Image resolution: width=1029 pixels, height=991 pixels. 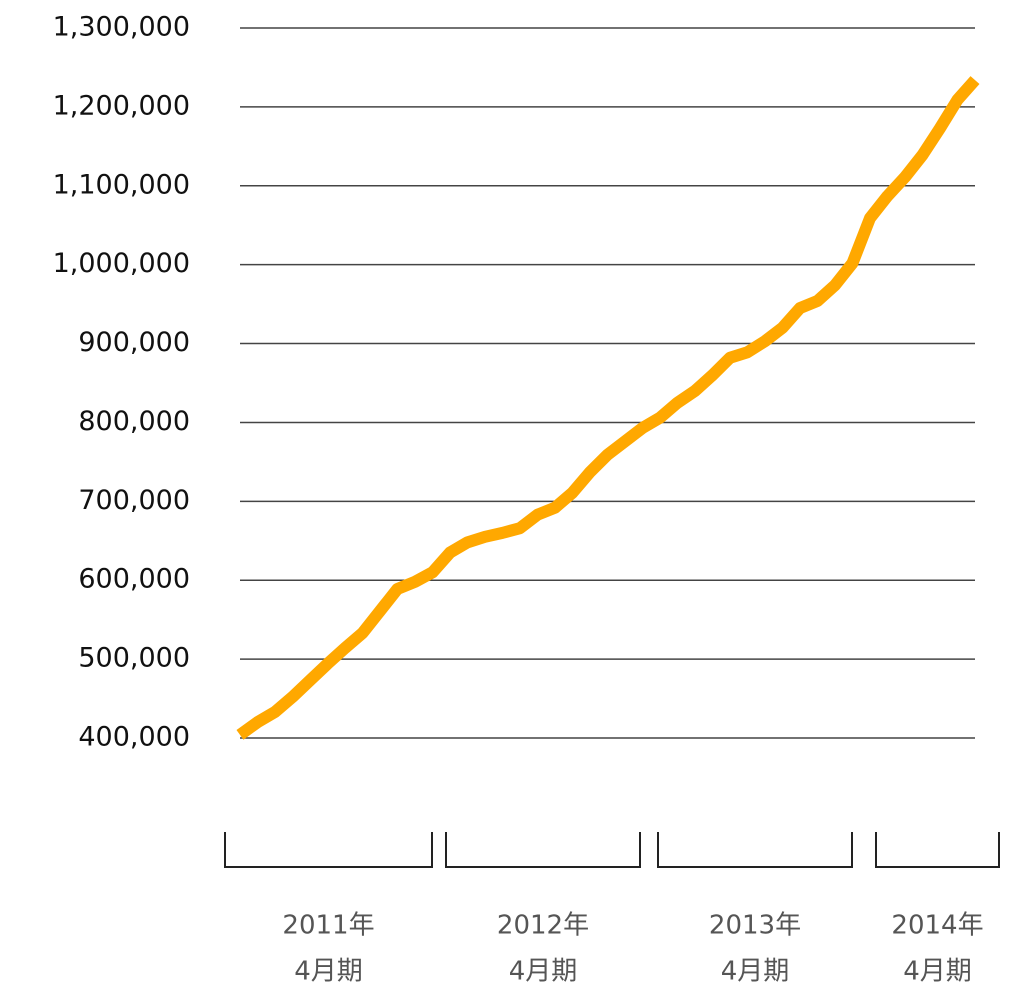 I want to click on y-tick-label: 1,000,000, so click(x=121, y=263).